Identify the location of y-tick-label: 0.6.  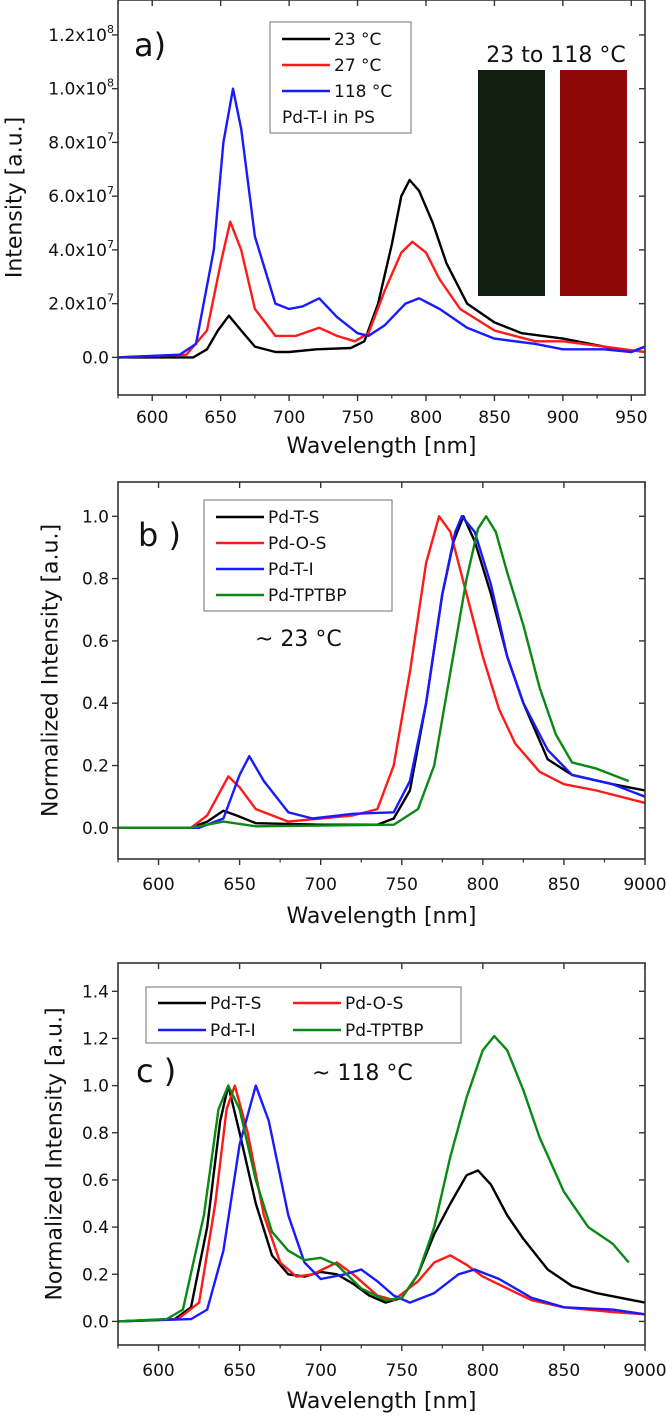
(95, 642).